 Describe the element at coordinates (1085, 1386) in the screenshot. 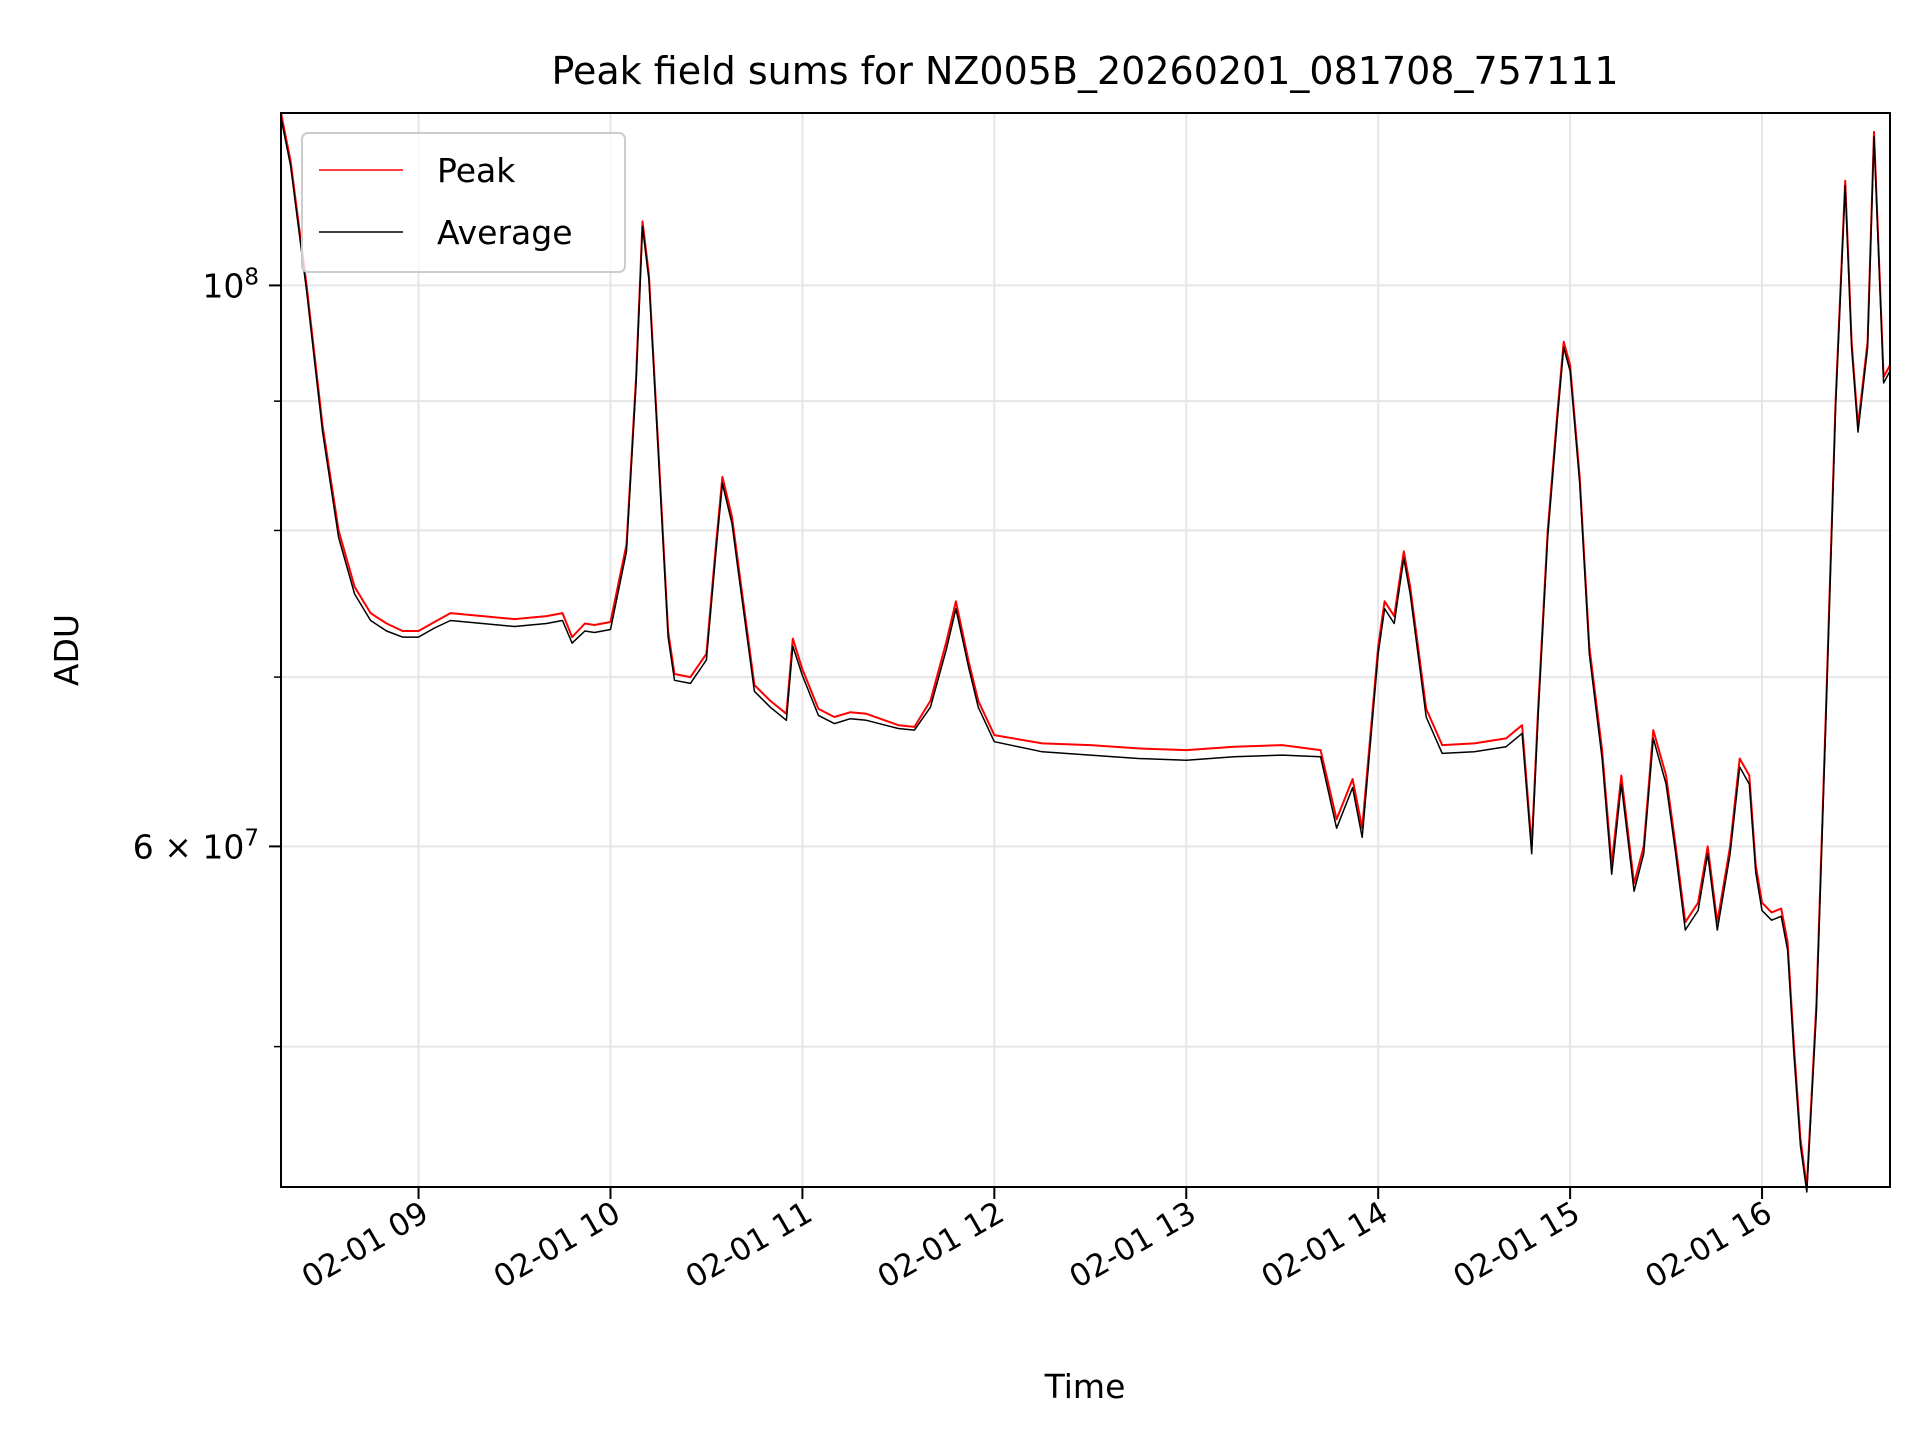

I see `x-axis-label: Time` at that location.